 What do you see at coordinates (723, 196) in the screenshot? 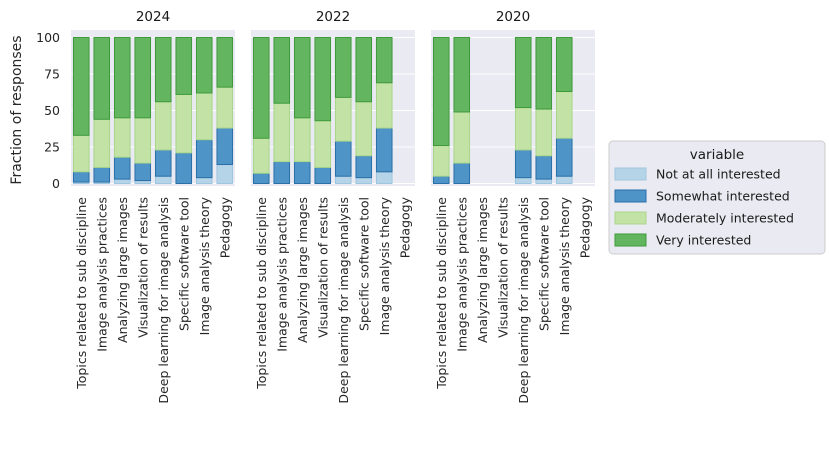
I see `legend-entry-label: Somewhat interested` at bounding box center [723, 196].